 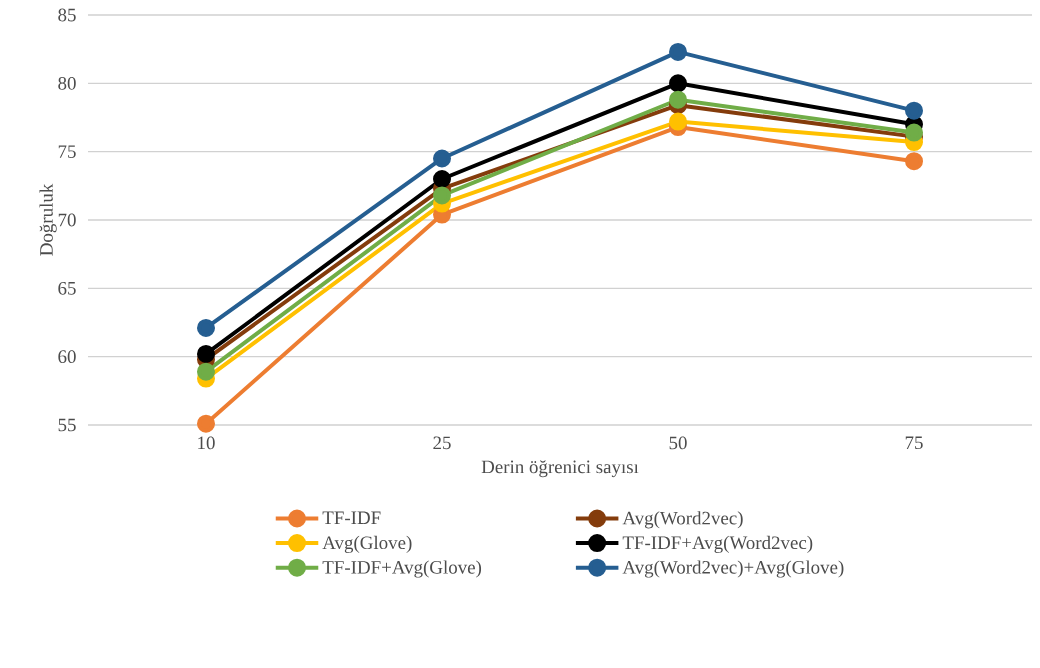 I want to click on y-tick-label: 60, so click(x=67, y=357).